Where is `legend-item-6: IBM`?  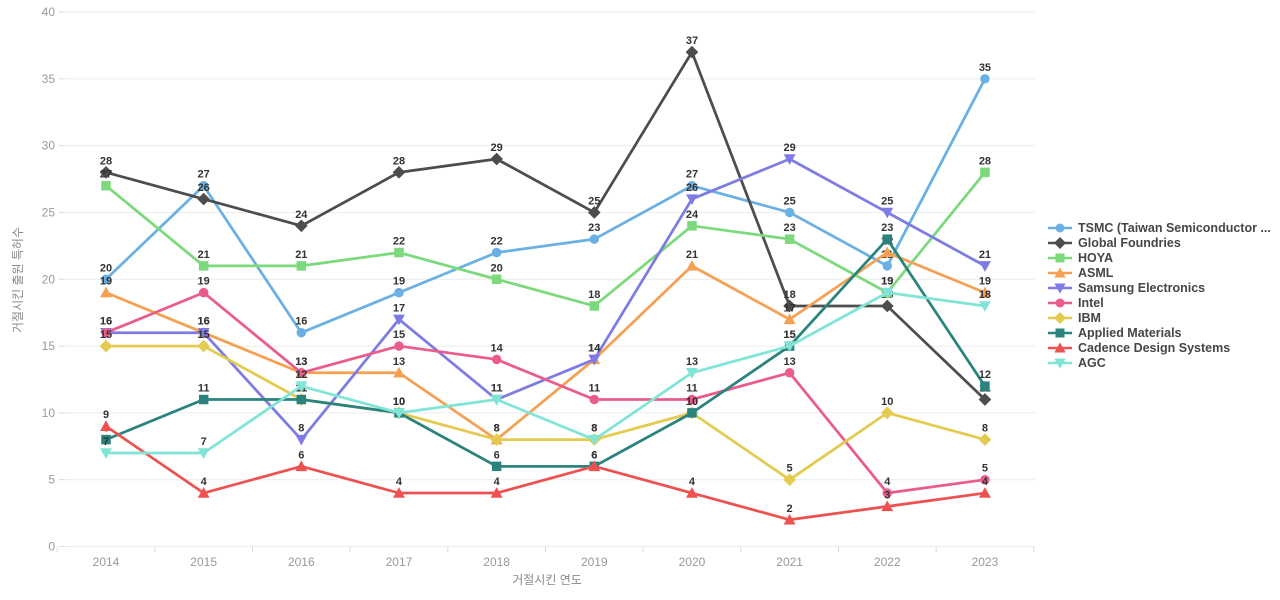
legend-item-6: IBM is located at coordinates (1159, 318).